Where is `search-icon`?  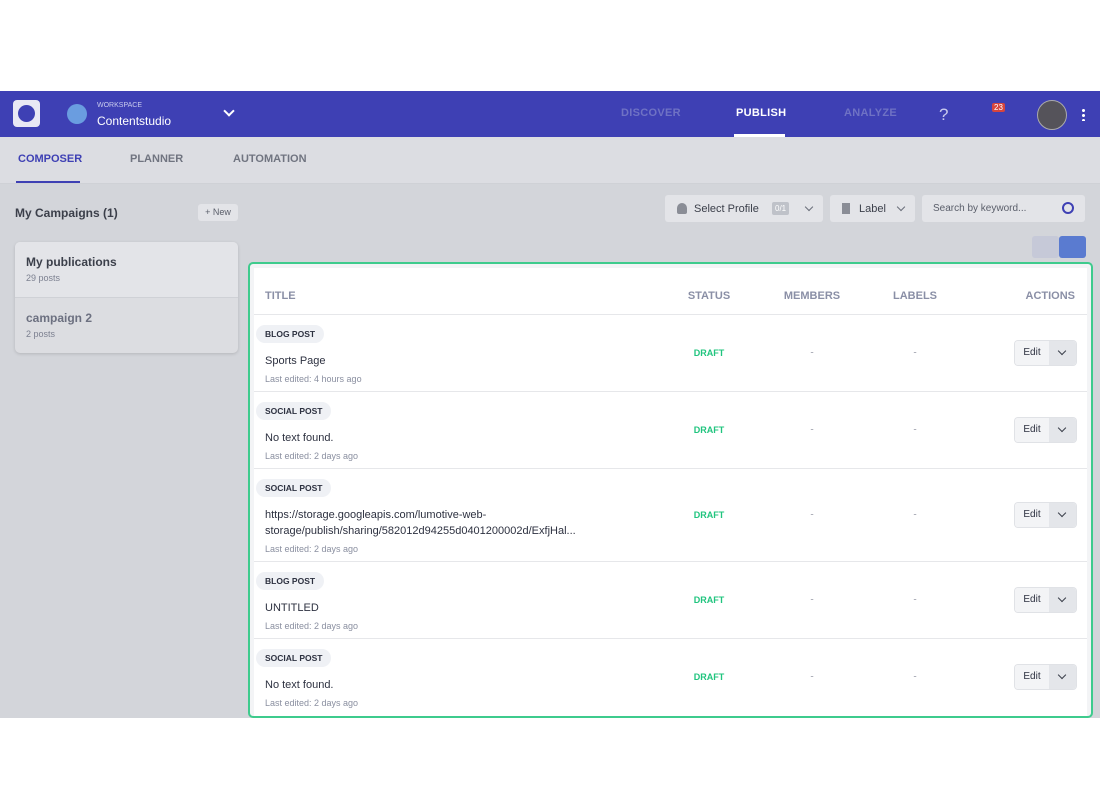 search-icon is located at coordinates (1068, 208).